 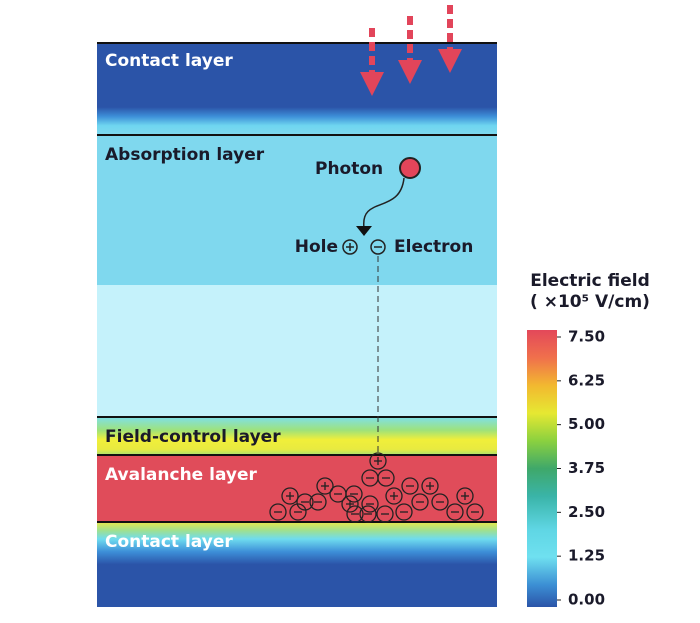 What do you see at coordinates (384, 203) in the screenshot?
I see `photon-path` at bounding box center [384, 203].